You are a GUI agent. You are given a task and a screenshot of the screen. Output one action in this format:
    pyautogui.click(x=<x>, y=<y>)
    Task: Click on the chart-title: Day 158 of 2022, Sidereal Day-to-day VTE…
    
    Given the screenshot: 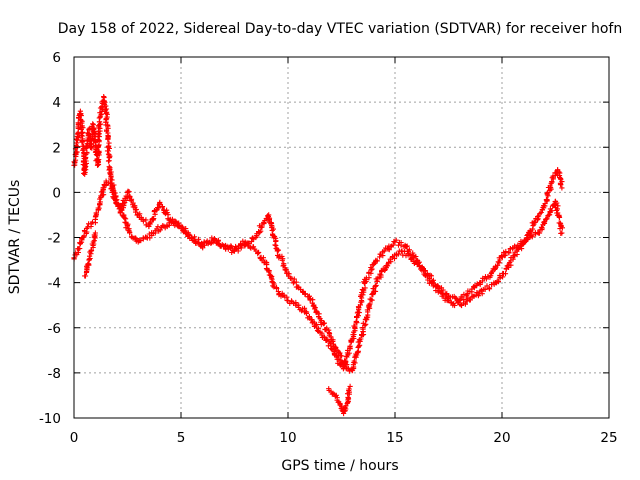 What is the action you would take?
    pyautogui.click(x=340, y=29)
    